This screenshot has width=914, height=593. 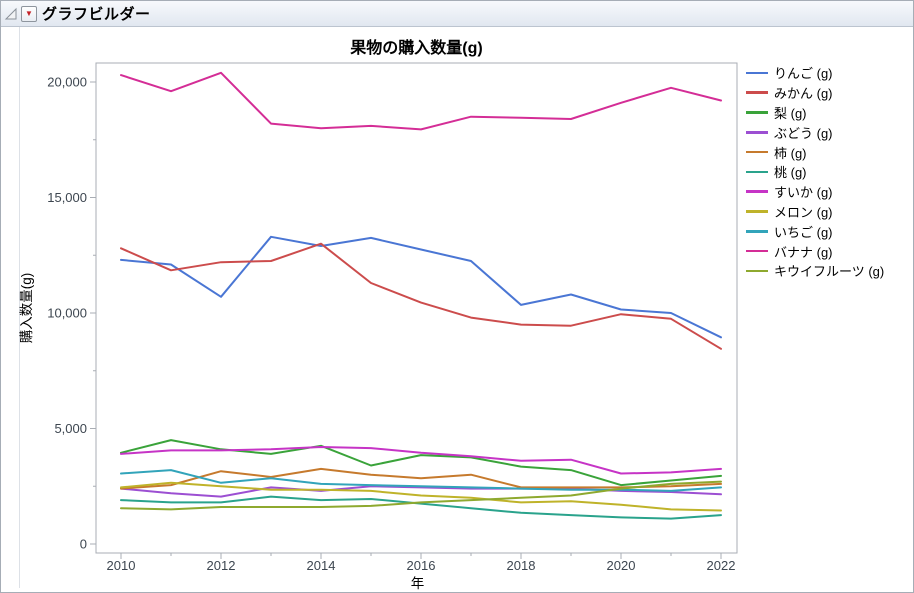 I want to click on legend-item: りんご (g), so click(x=815, y=73).